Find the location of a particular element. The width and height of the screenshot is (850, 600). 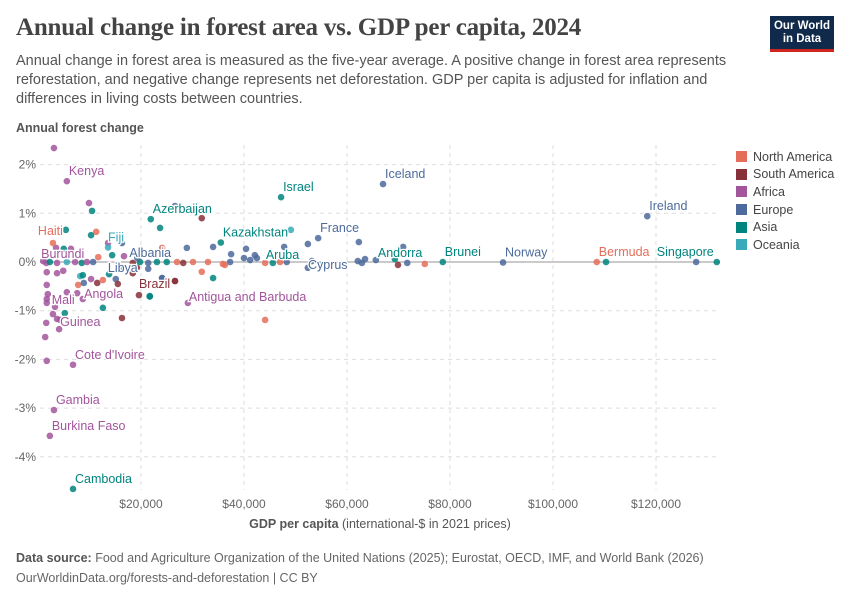

legend-item-africa: Africa is located at coordinates (785, 192).